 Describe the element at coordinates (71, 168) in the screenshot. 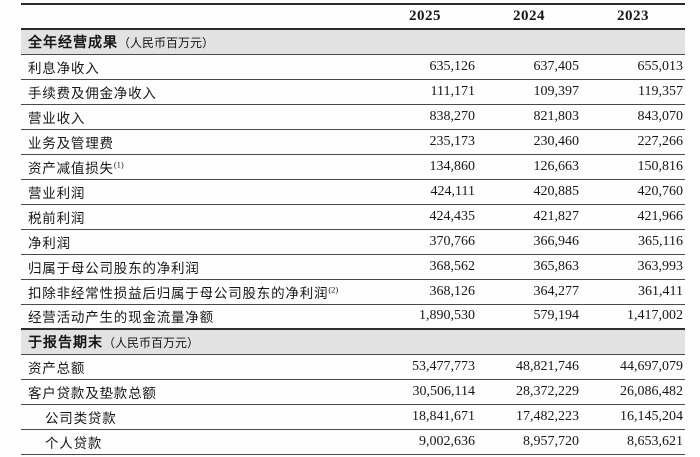

I see `row-label-text: 资产减值损失` at that location.